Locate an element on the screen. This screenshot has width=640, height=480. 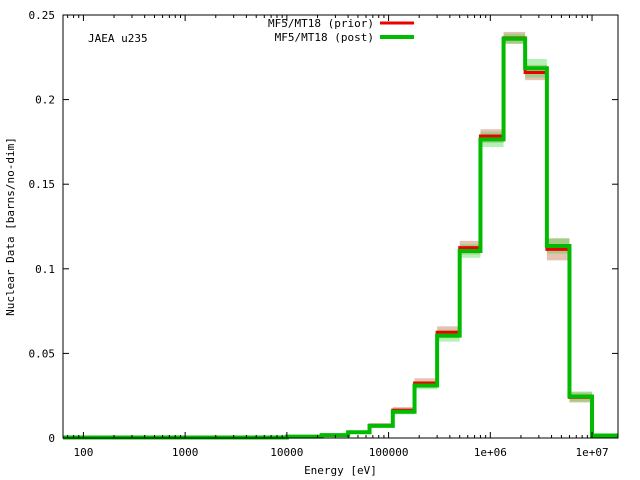
y-tick-label: 0.1 is located at coordinates (45, 269).